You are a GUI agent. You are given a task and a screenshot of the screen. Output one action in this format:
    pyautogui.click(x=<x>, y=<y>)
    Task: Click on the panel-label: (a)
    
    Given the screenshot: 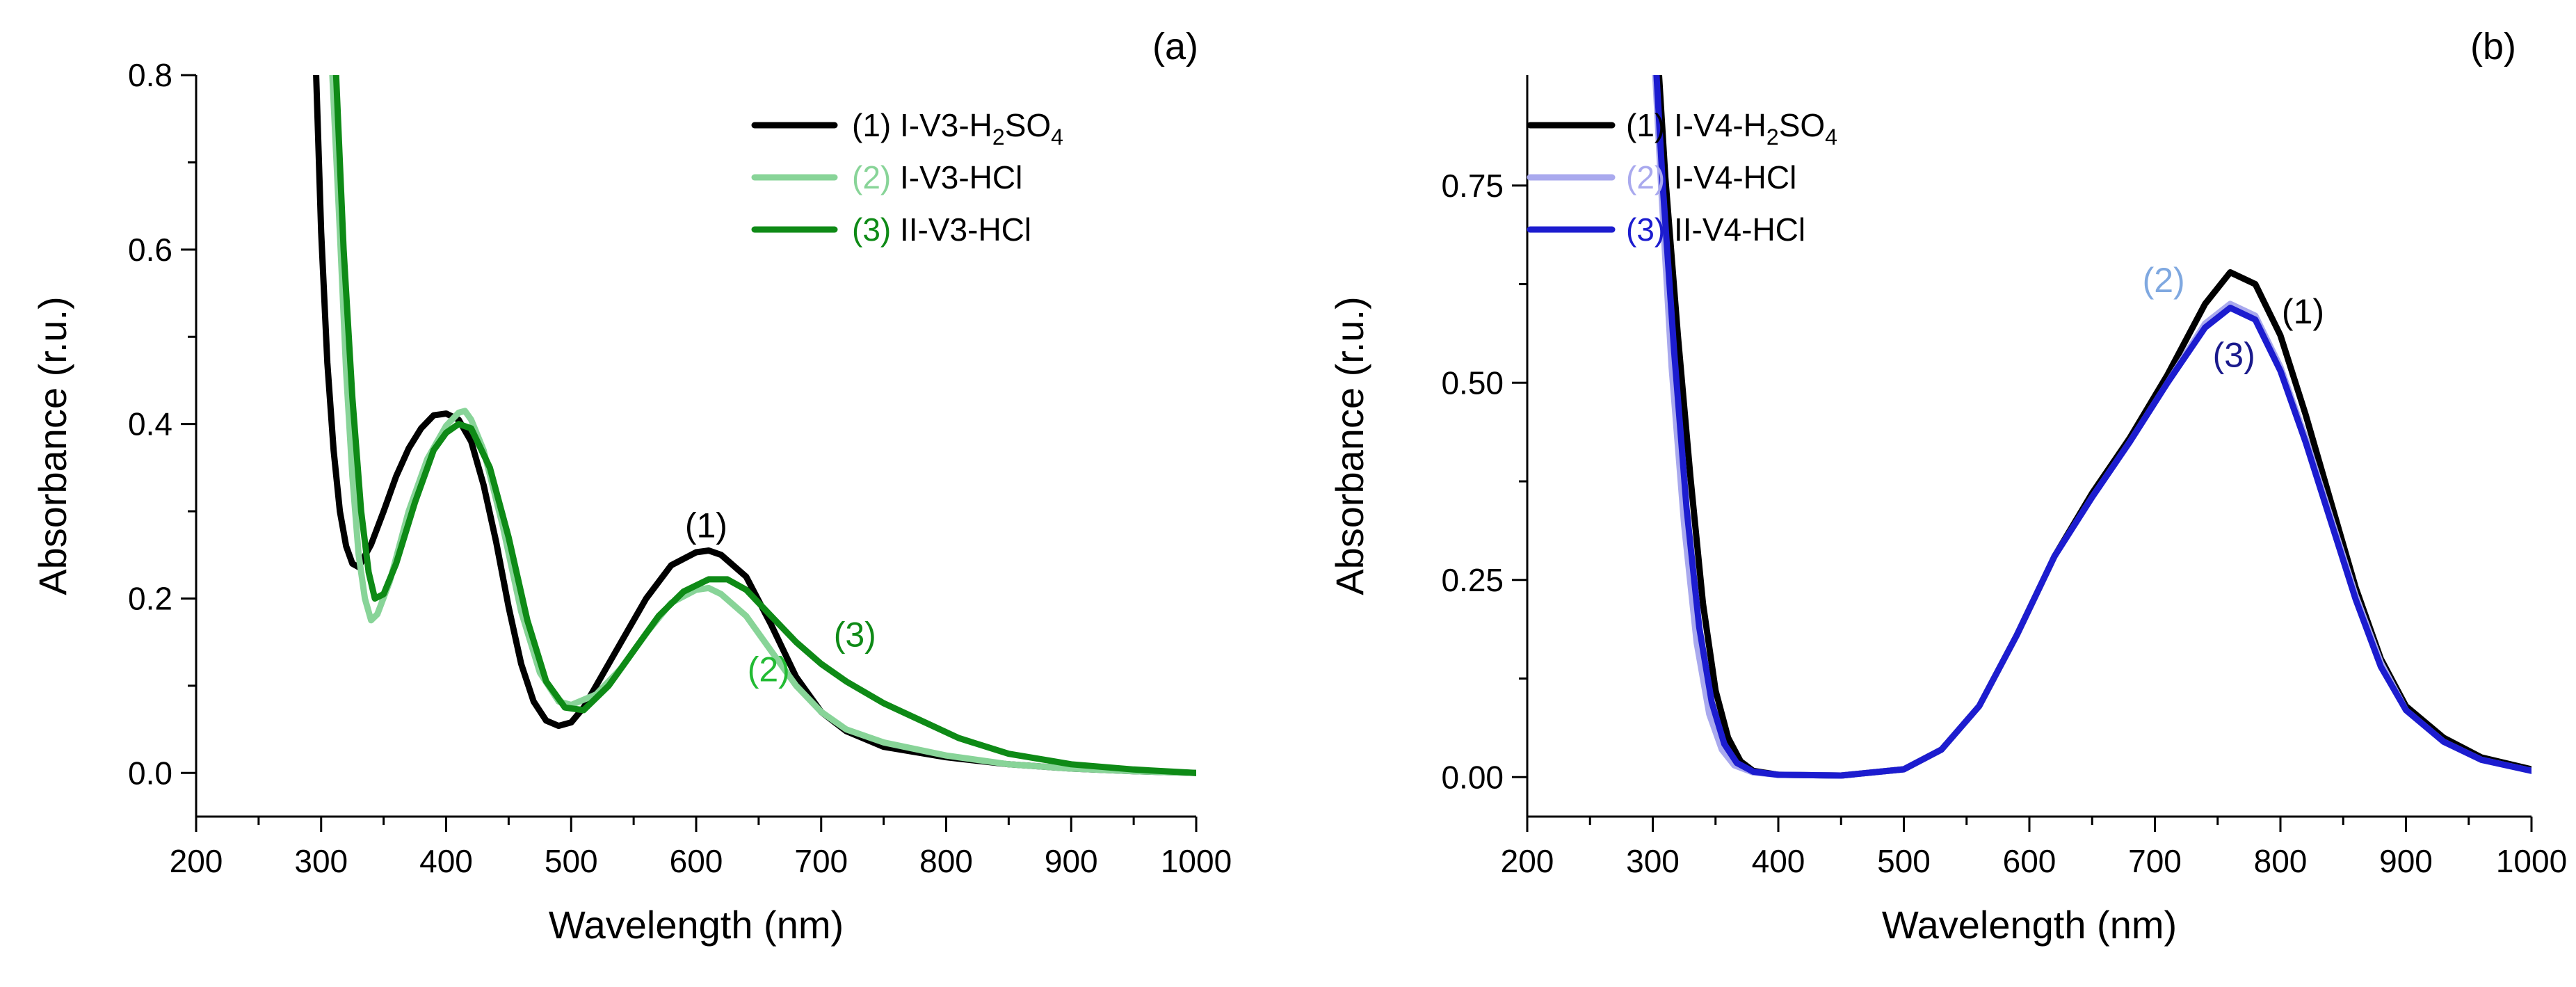 What is the action you would take?
    pyautogui.click(x=1175, y=46)
    